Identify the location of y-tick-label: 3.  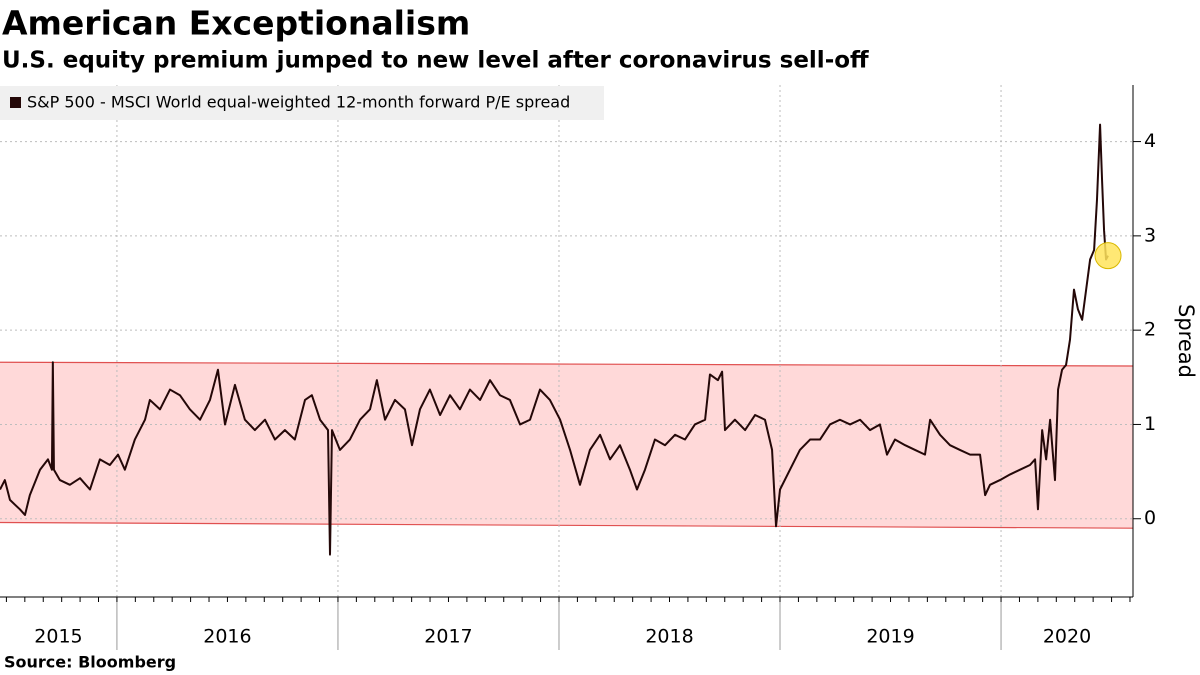
(1150, 235).